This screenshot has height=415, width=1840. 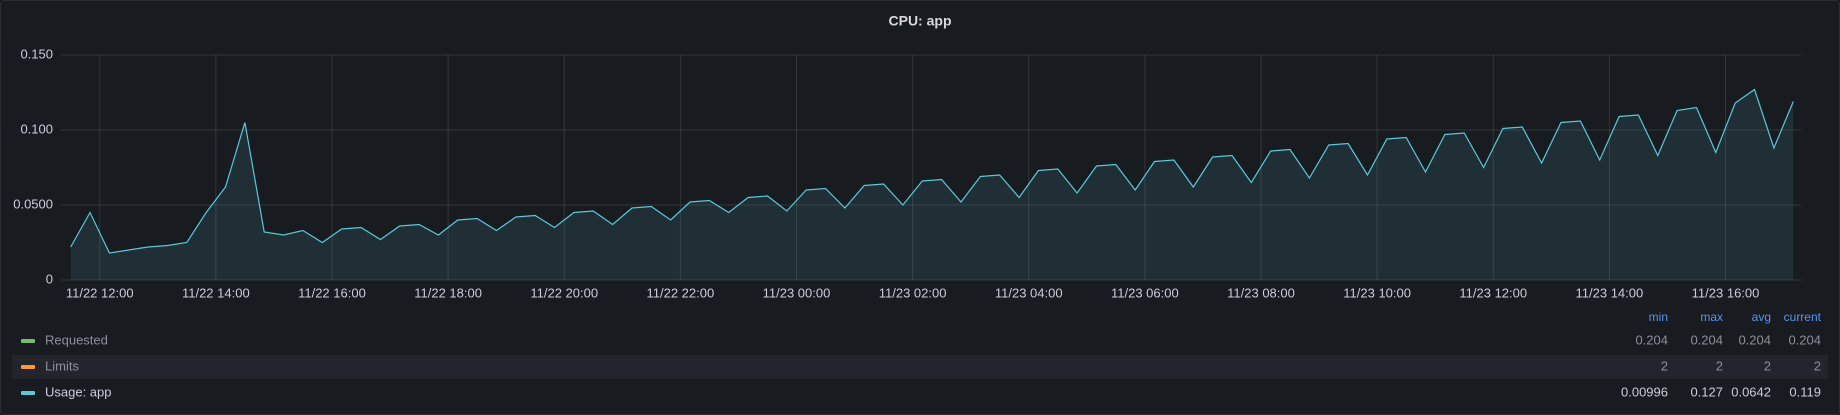 What do you see at coordinates (1644, 391) in the screenshot?
I see `legend-stat: 0.00996` at bounding box center [1644, 391].